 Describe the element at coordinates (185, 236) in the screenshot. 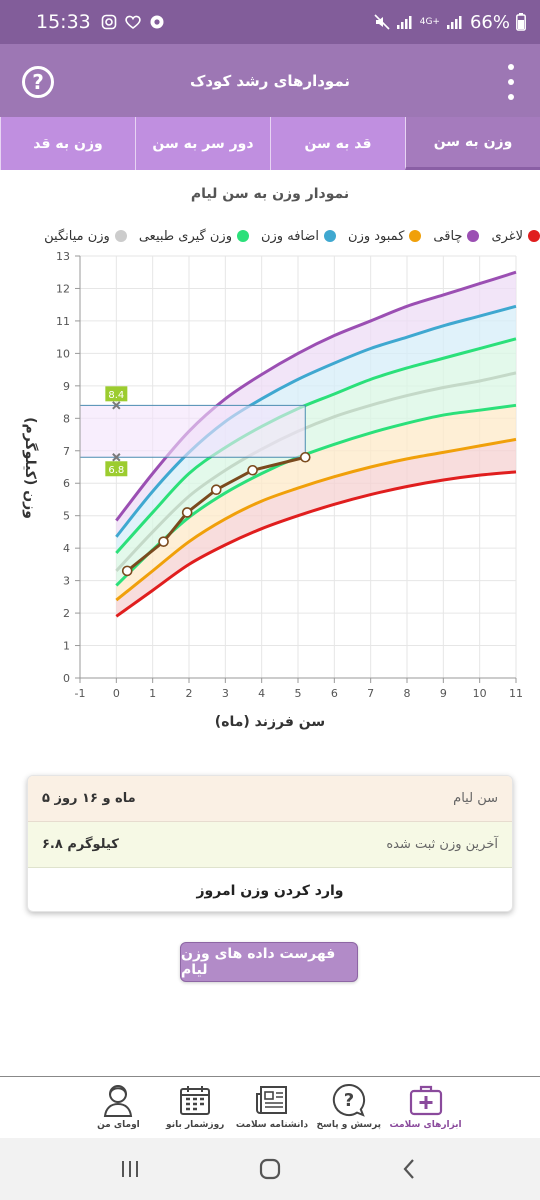

I see `legend-label: وزن گیری طبیعی` at that location.